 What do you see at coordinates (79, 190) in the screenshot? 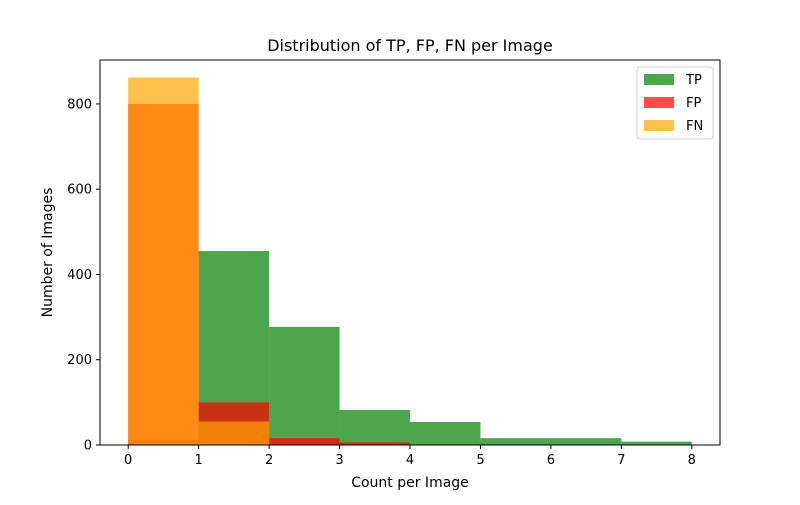
I see `y-tick-label: 600` at bounding box center [79, 190].